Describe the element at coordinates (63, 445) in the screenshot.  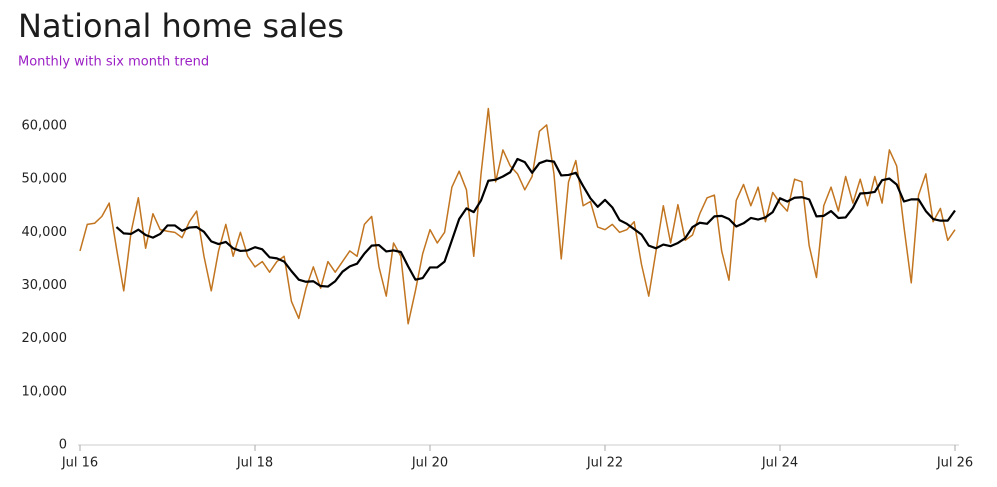
I see `y-tick-label: 0` at that location.